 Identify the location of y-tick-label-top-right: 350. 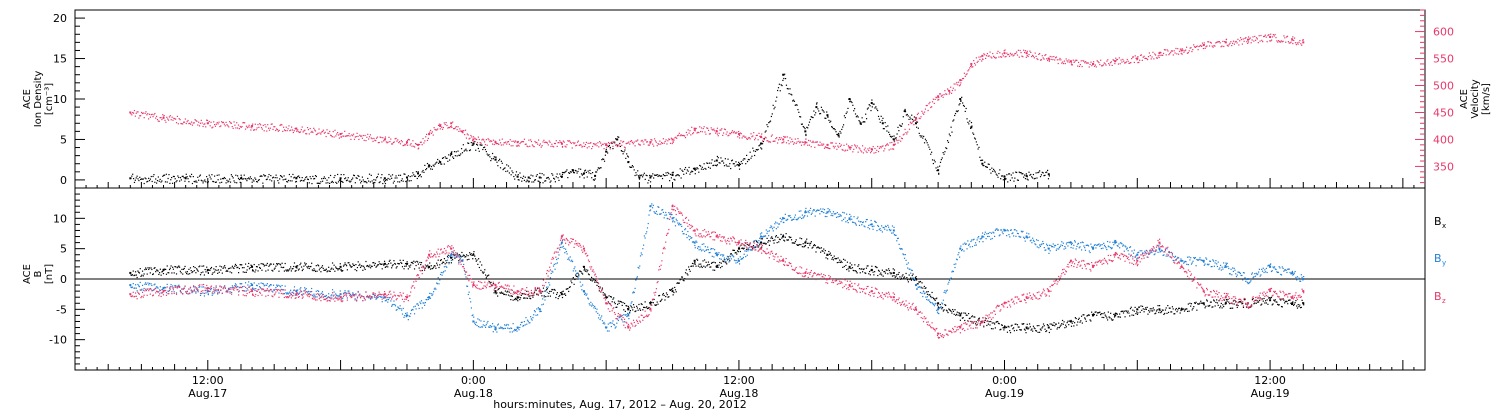
(1443, 166).